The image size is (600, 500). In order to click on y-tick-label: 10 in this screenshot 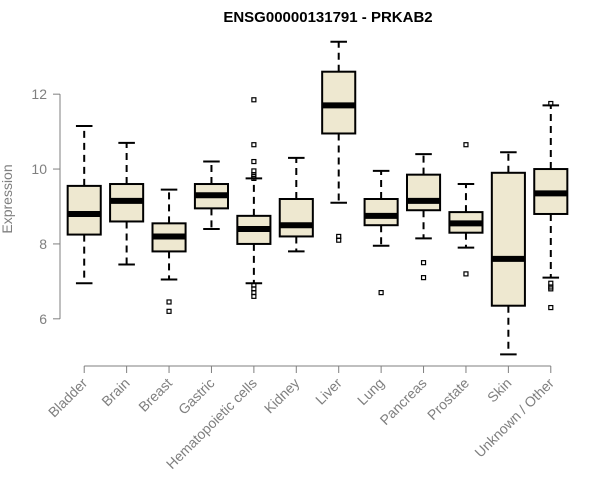, I will do `click(39, 169)`.